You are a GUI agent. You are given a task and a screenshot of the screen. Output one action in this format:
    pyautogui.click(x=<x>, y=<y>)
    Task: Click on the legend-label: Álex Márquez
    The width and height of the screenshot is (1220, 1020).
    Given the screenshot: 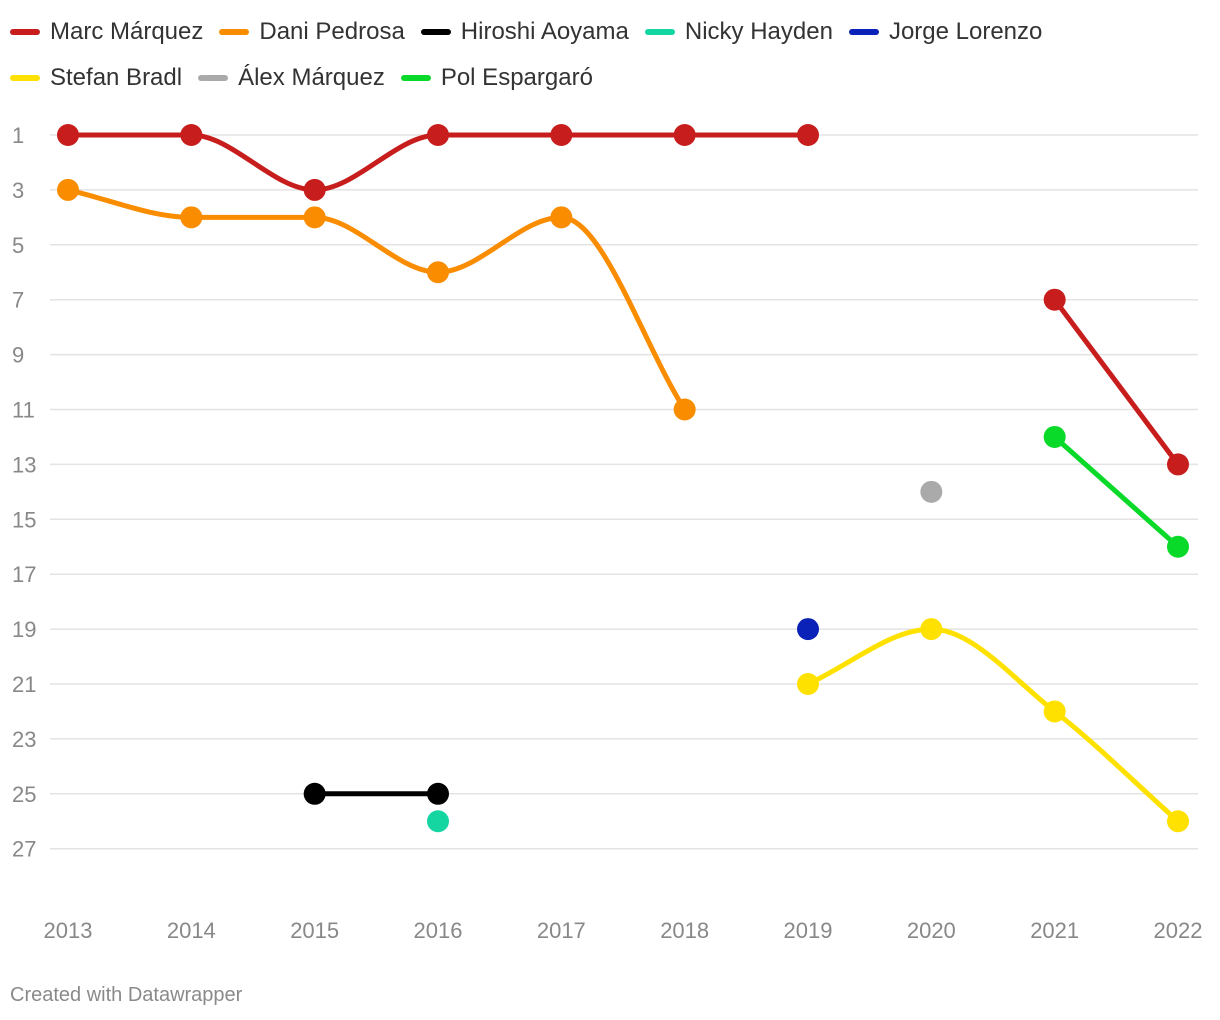 What is the action you would take?
    pyautogui.click(x=311, y=77)
    